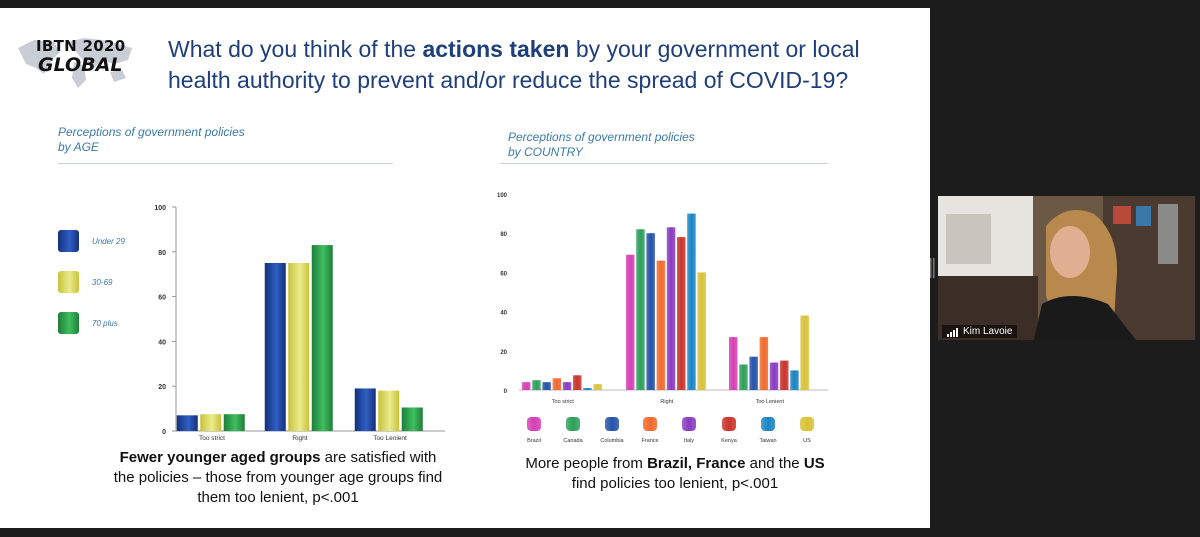 The width and height of the screenshot is (1200, 537). What do you see at coordinates (187, 423) in the screenshot?
I see `bar-under-29-too-strict` at bounding box center [187, 423].